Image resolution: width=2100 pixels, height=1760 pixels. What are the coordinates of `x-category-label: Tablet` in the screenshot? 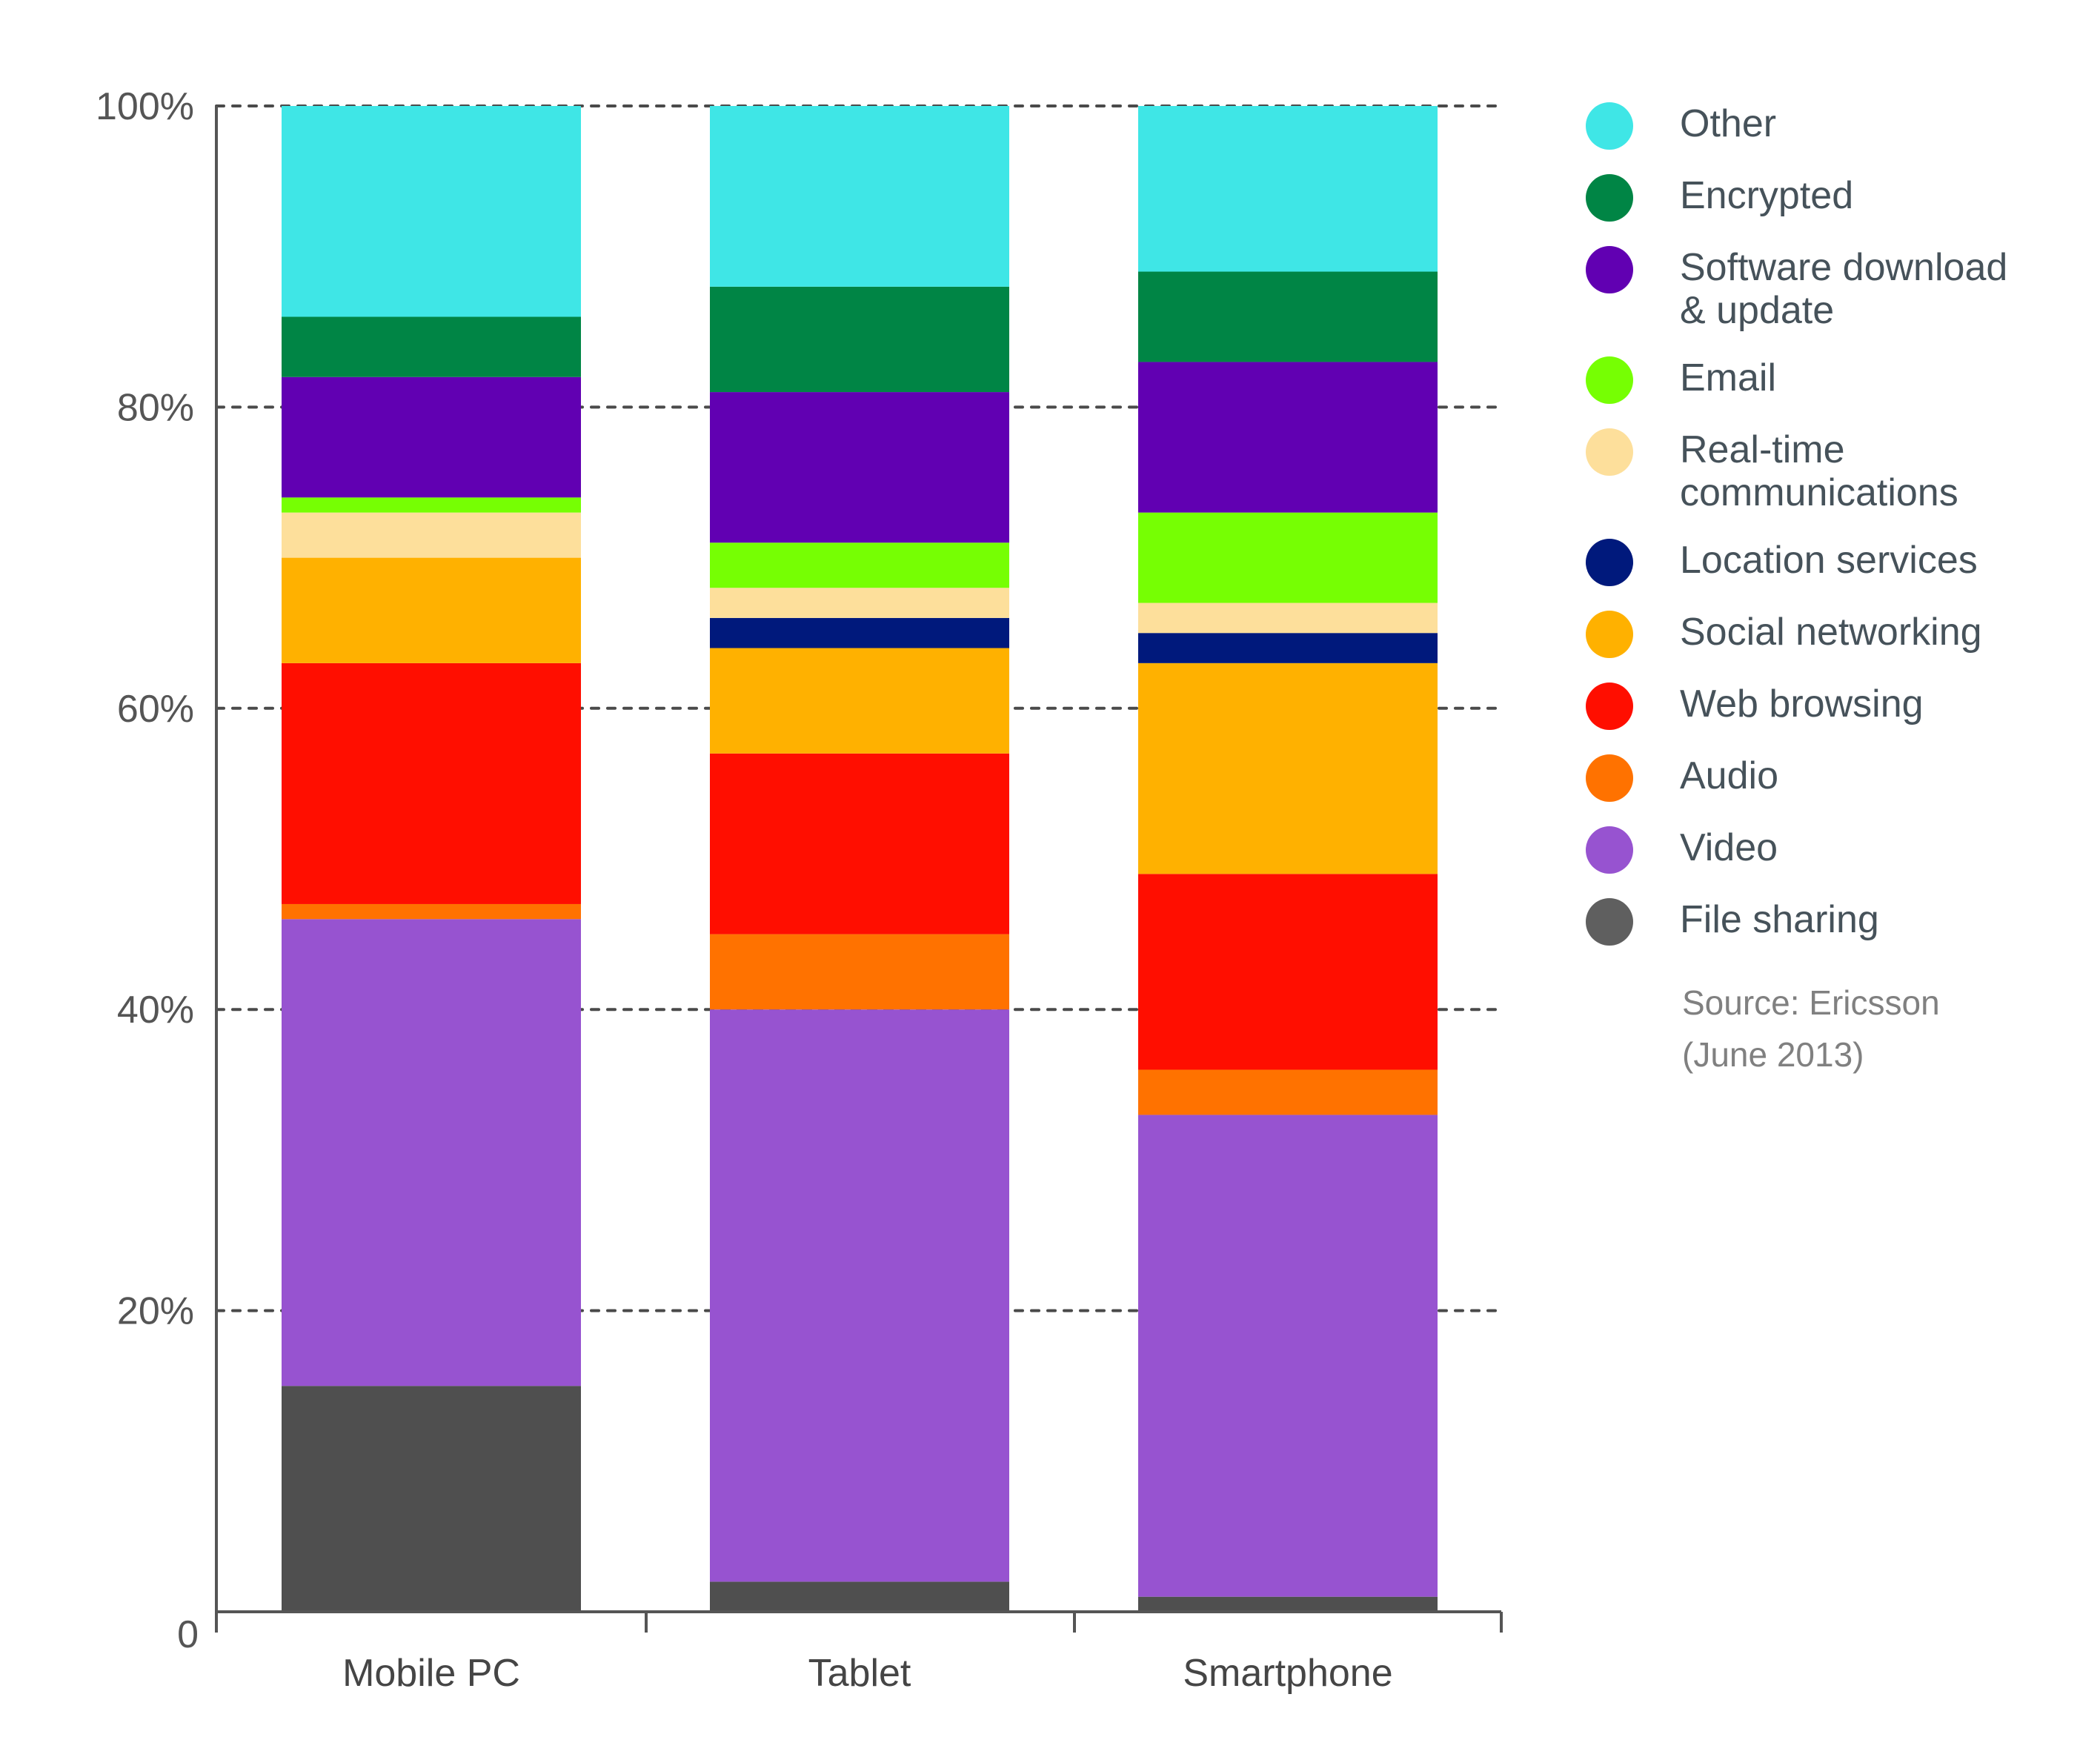 It's located at (860, 1673).